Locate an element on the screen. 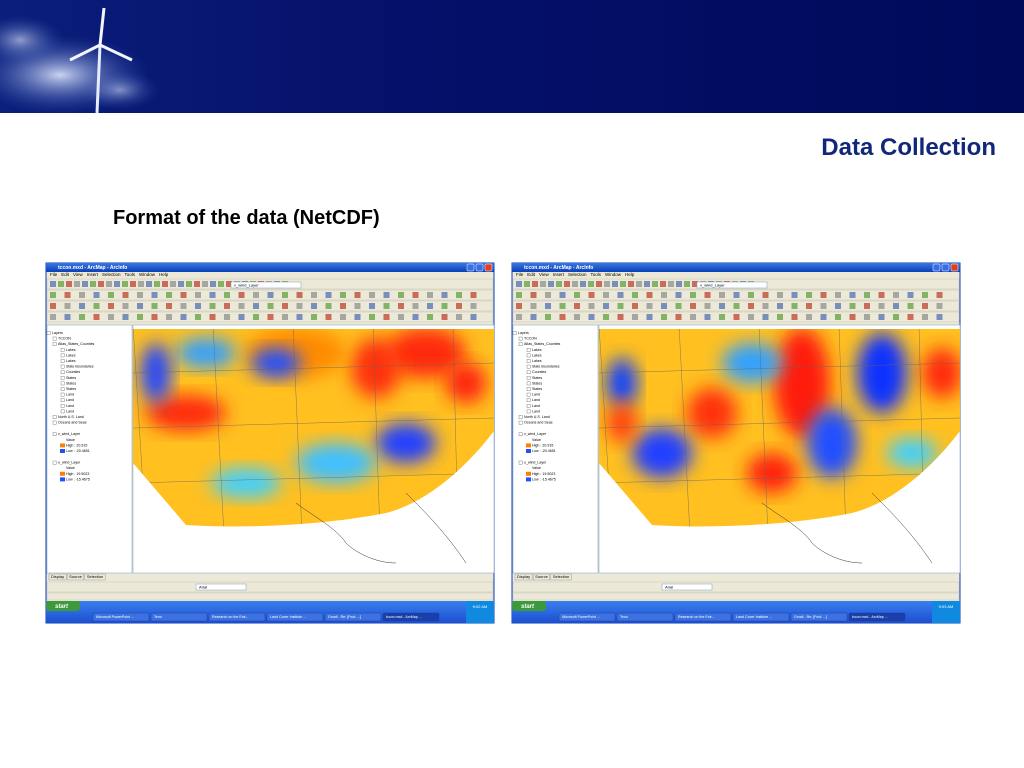  toc-tab: Source is located at coordinates (541, 576).